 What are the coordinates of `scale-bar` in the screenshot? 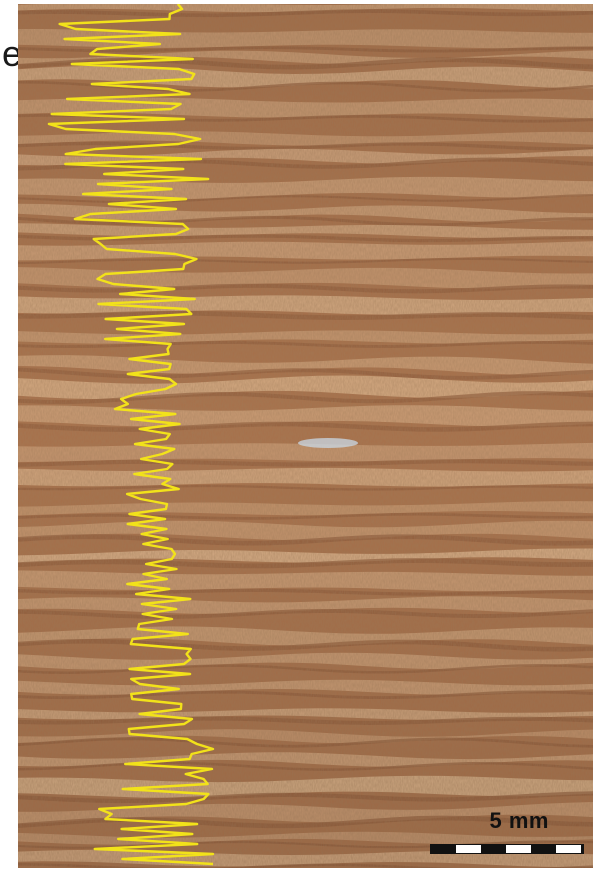 It's located at (507, 849).